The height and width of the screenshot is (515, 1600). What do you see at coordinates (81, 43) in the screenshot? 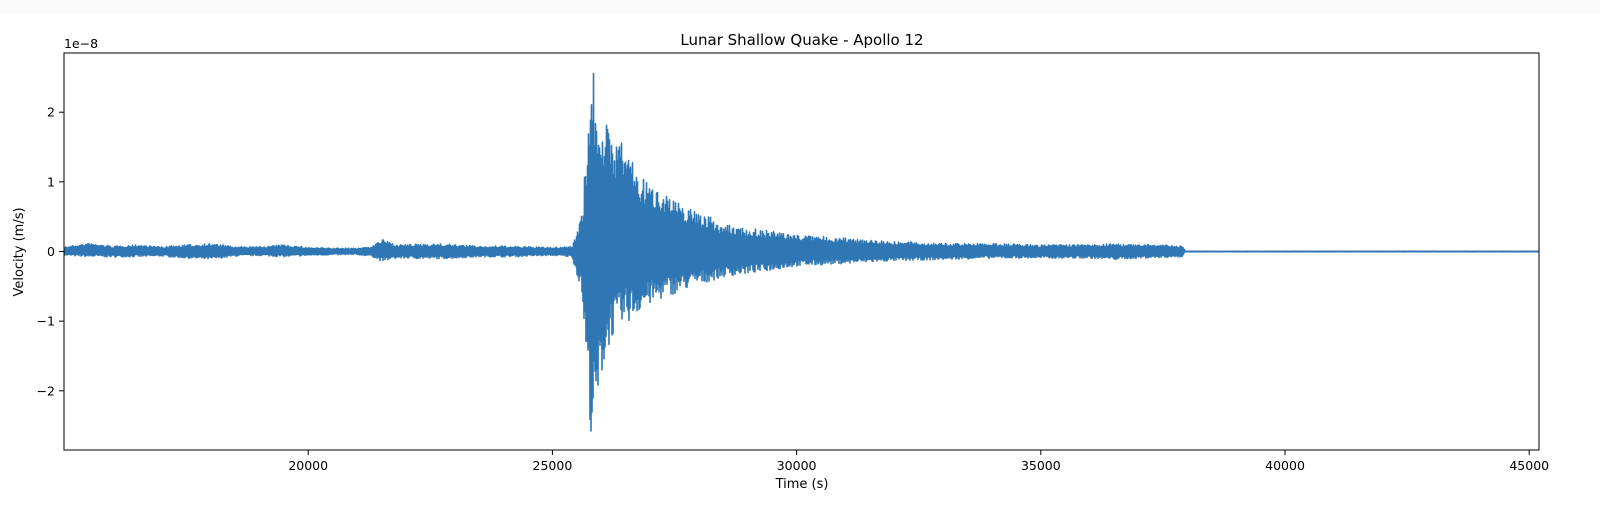
I see `y-axis-offset-label: 1e−8` at bounding box center [81, 43].